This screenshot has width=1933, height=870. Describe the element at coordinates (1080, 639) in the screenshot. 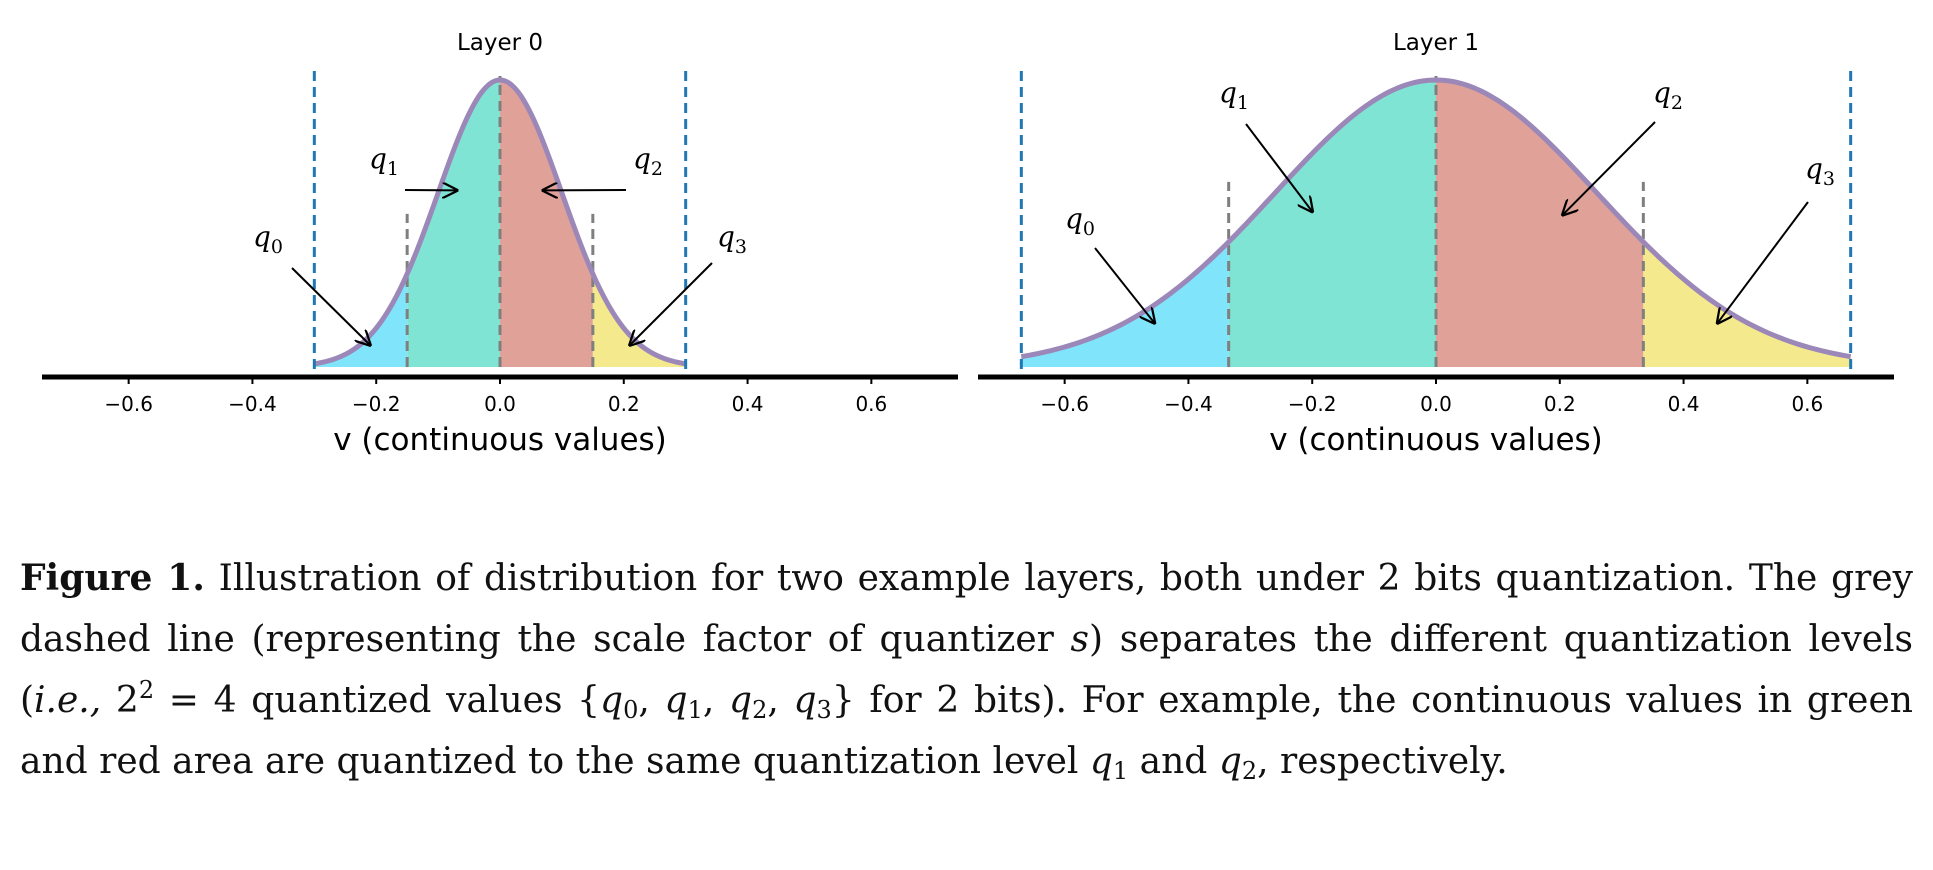

I see `caption-math-s: s` at that location.